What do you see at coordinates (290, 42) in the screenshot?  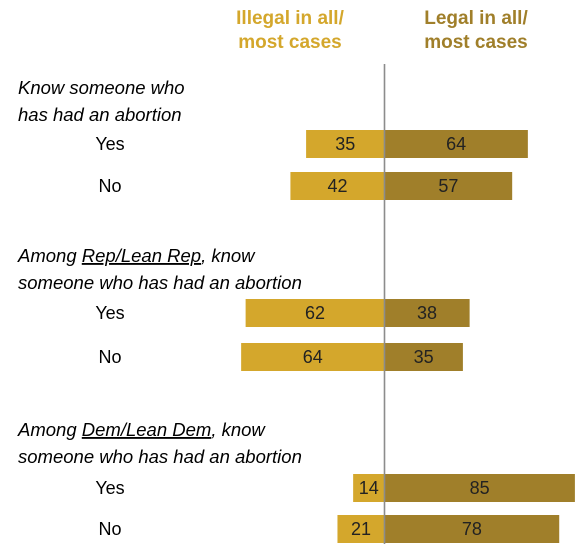 I see `series-header-illegal: most cases` at bounding box center [290, 42].